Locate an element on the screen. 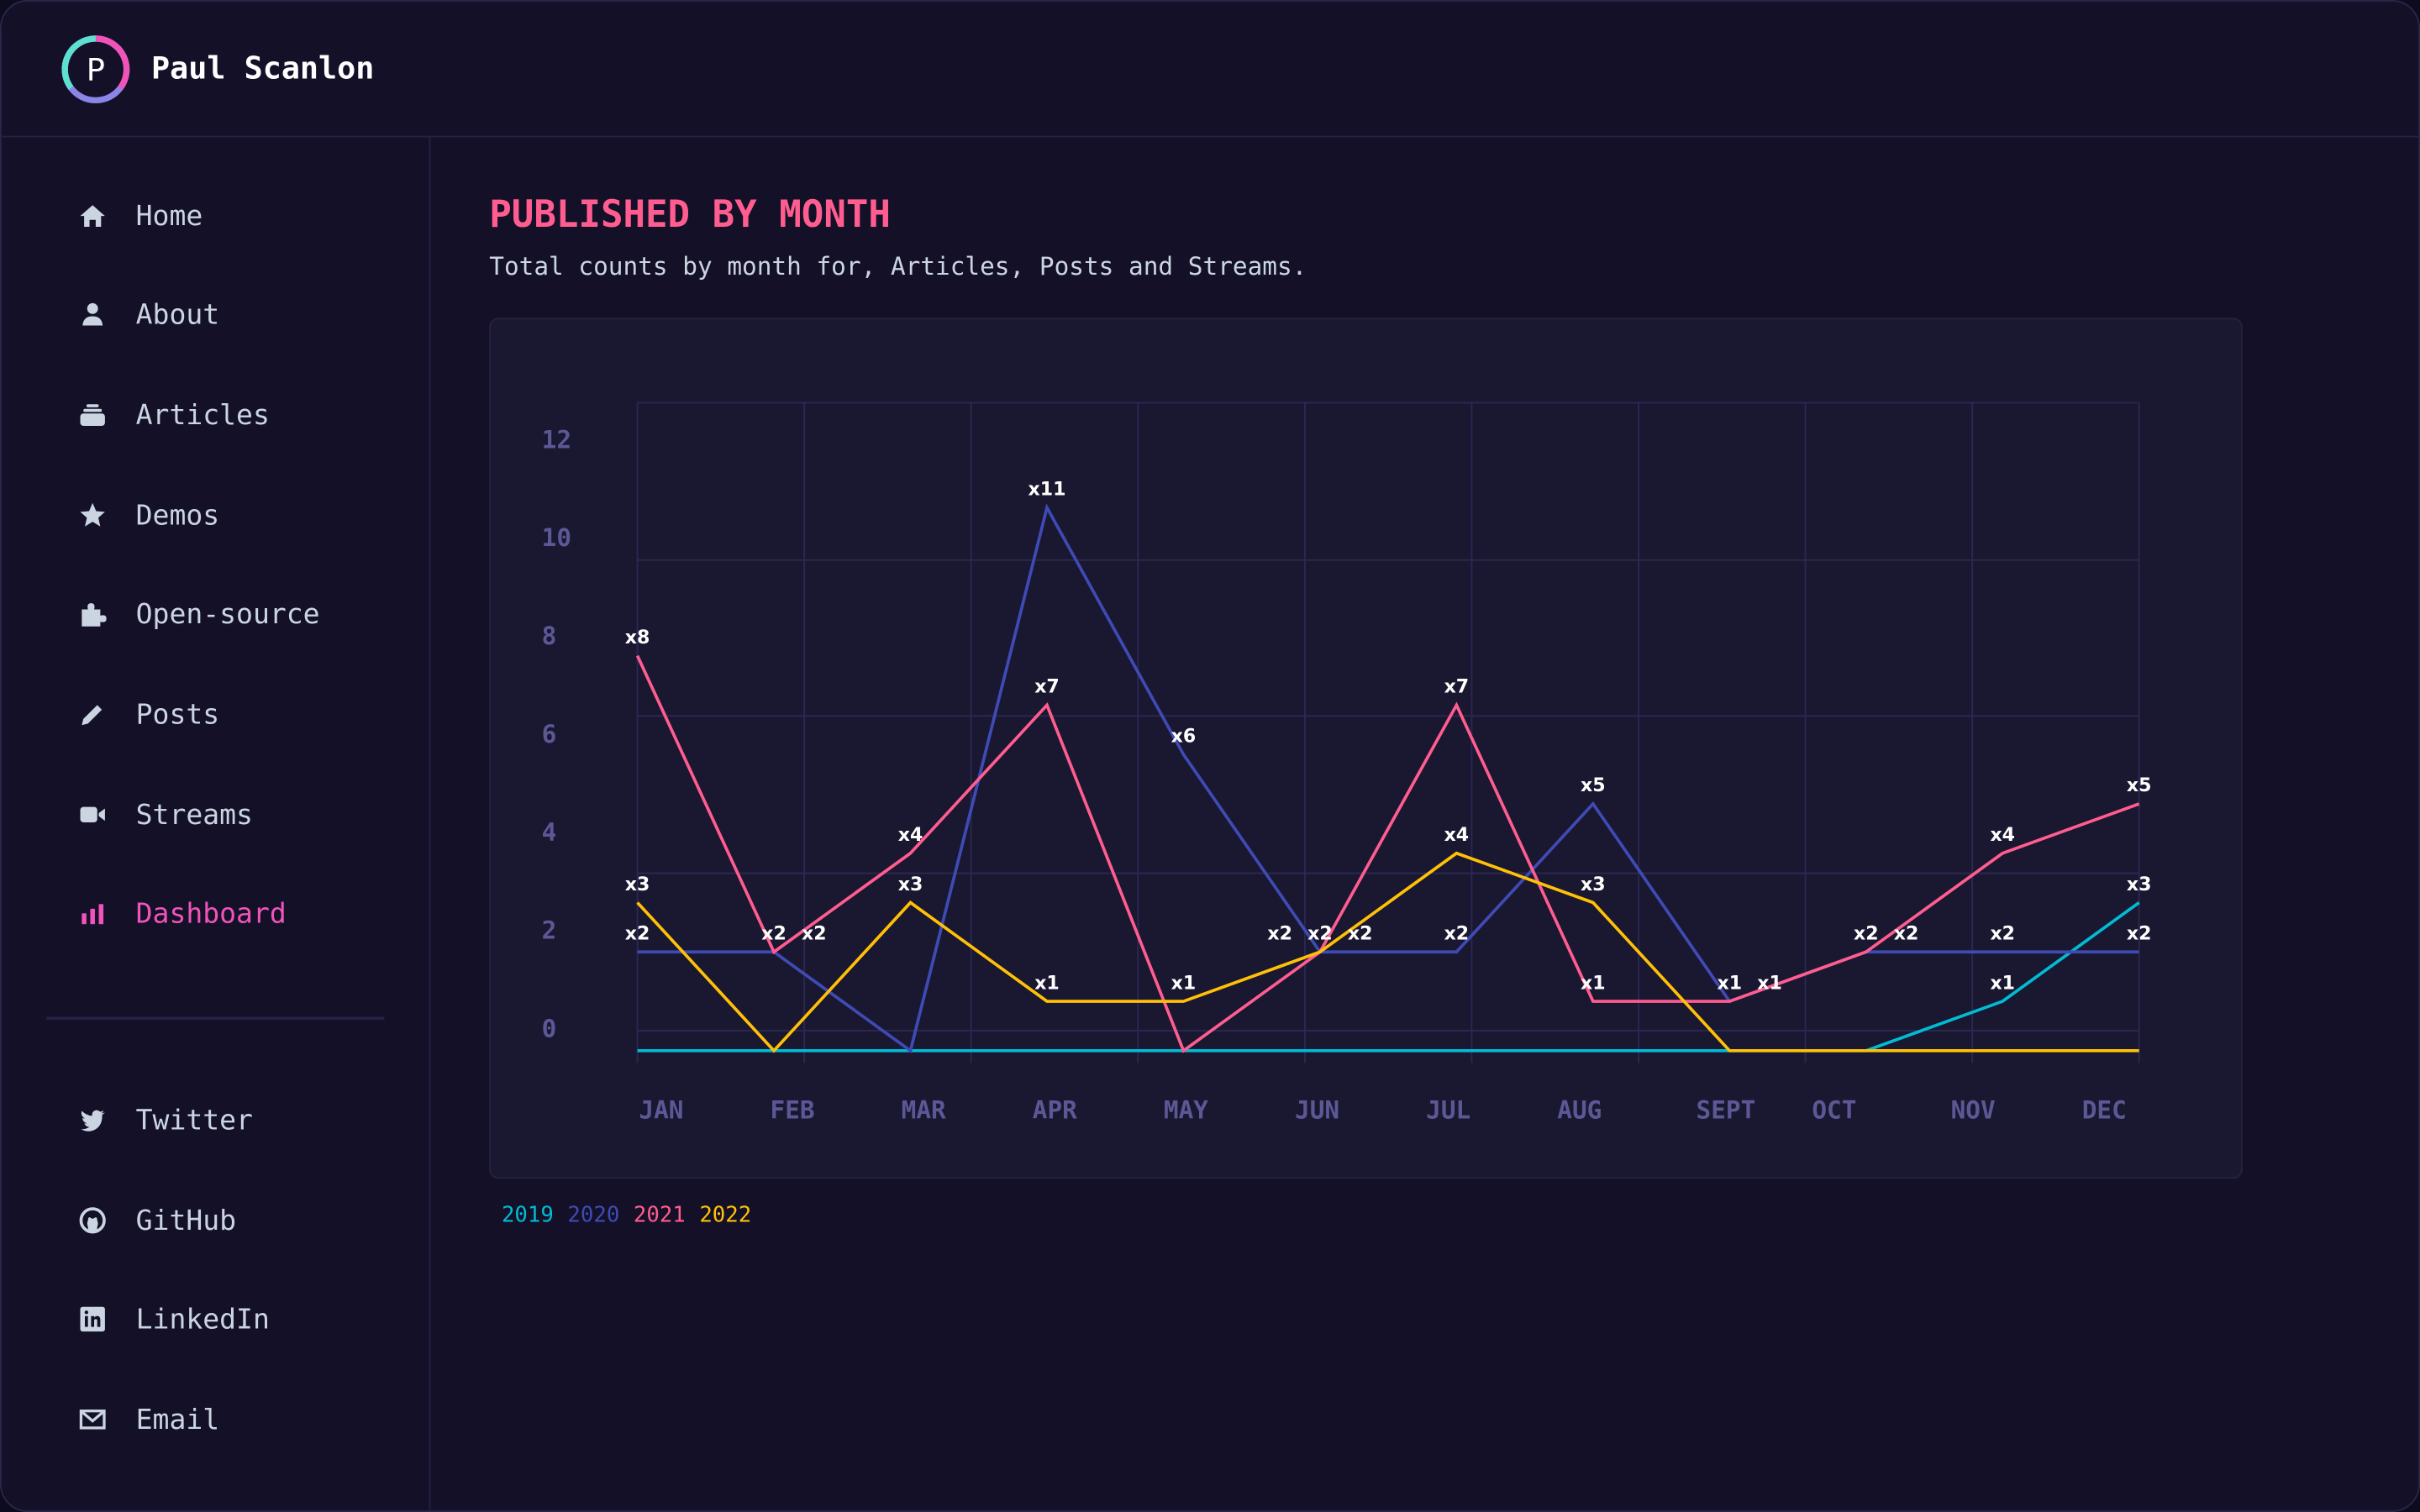 The width and height of the screenshot is (2420, 1512). series-line-2022 is located at coordinates (1387, 952).